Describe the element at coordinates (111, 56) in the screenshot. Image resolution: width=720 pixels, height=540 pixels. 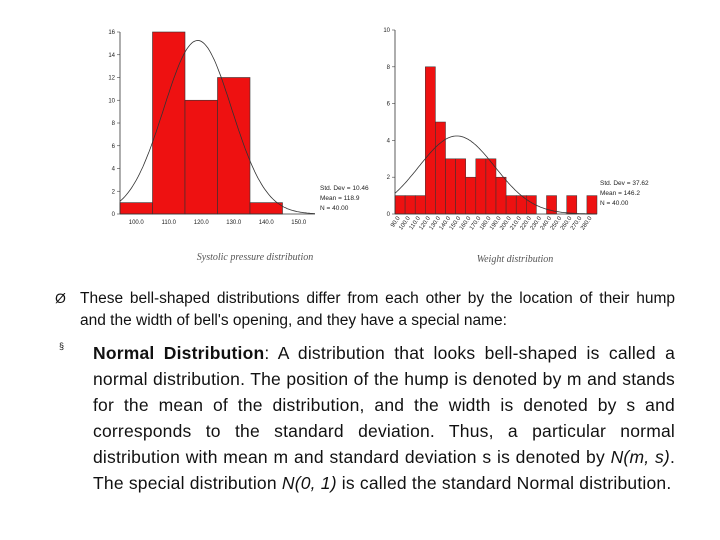
I see `y-tick-label: 14` at that location.